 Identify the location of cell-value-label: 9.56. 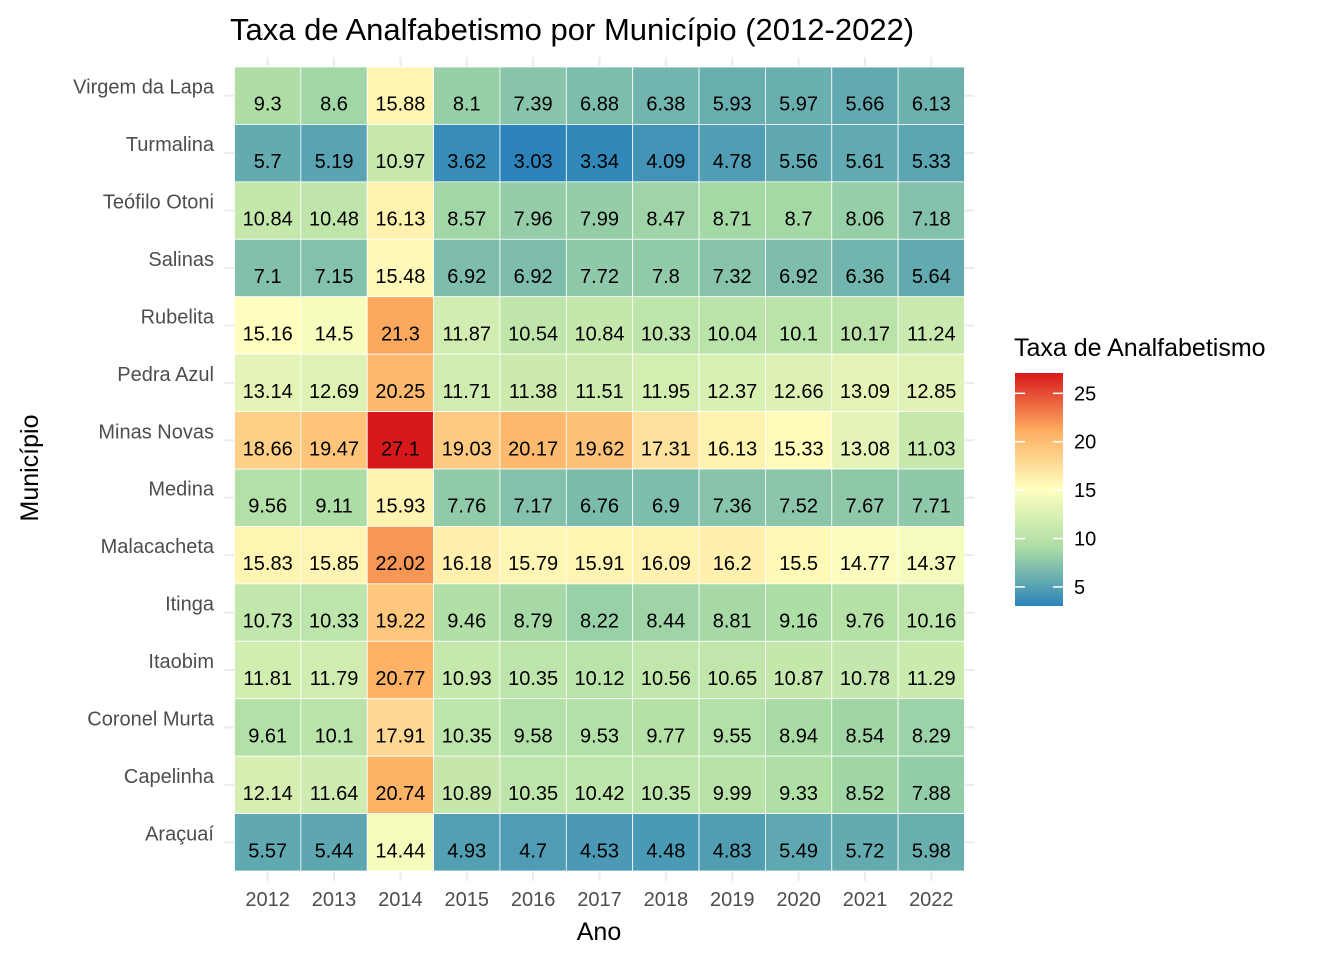
(267, 507).